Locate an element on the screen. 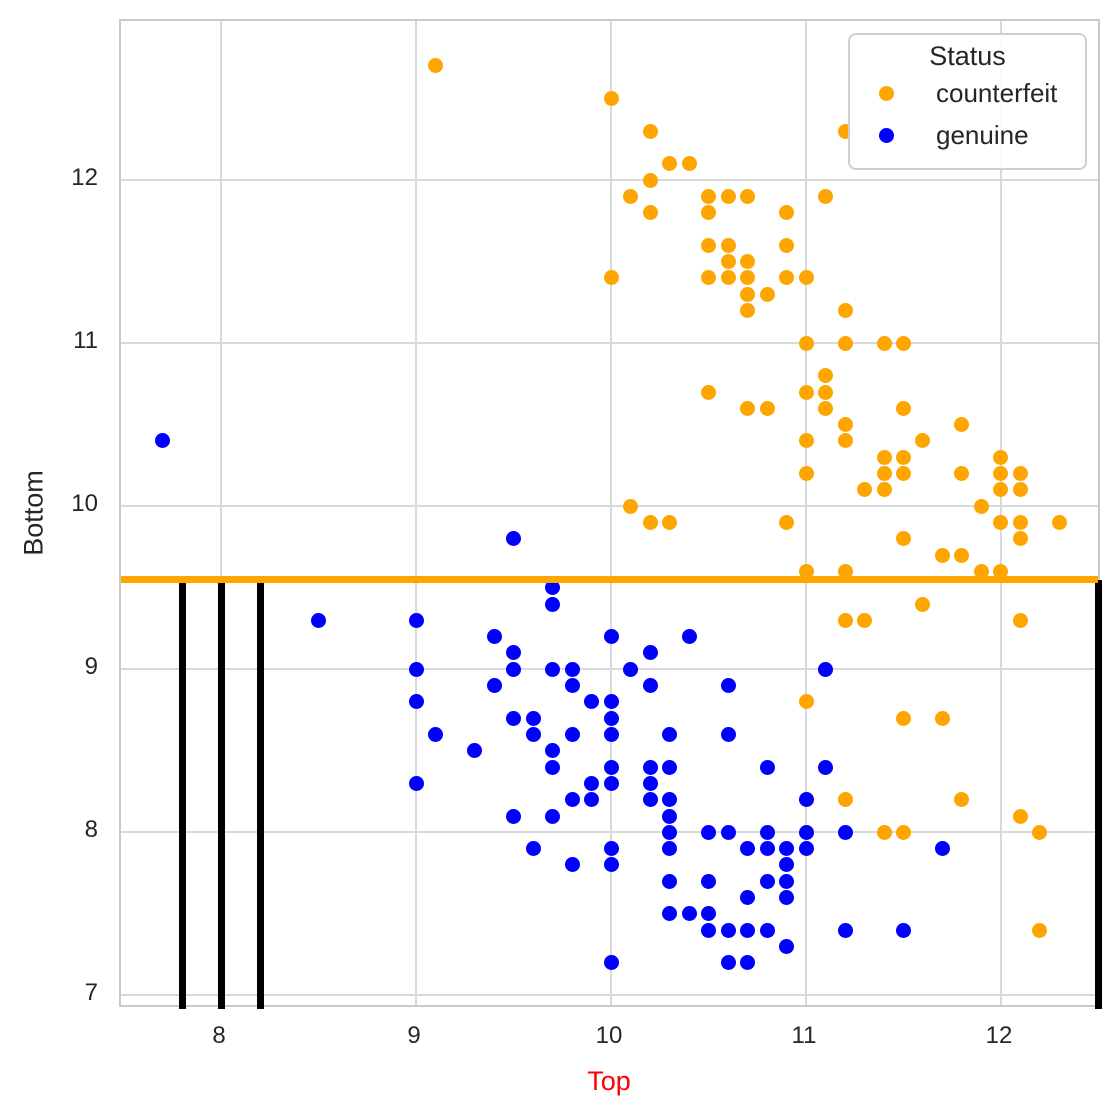 The width and height of the screenshot is (1120, 1120). x-tick-label-9: 9 is located at coordinates (414, 1035).